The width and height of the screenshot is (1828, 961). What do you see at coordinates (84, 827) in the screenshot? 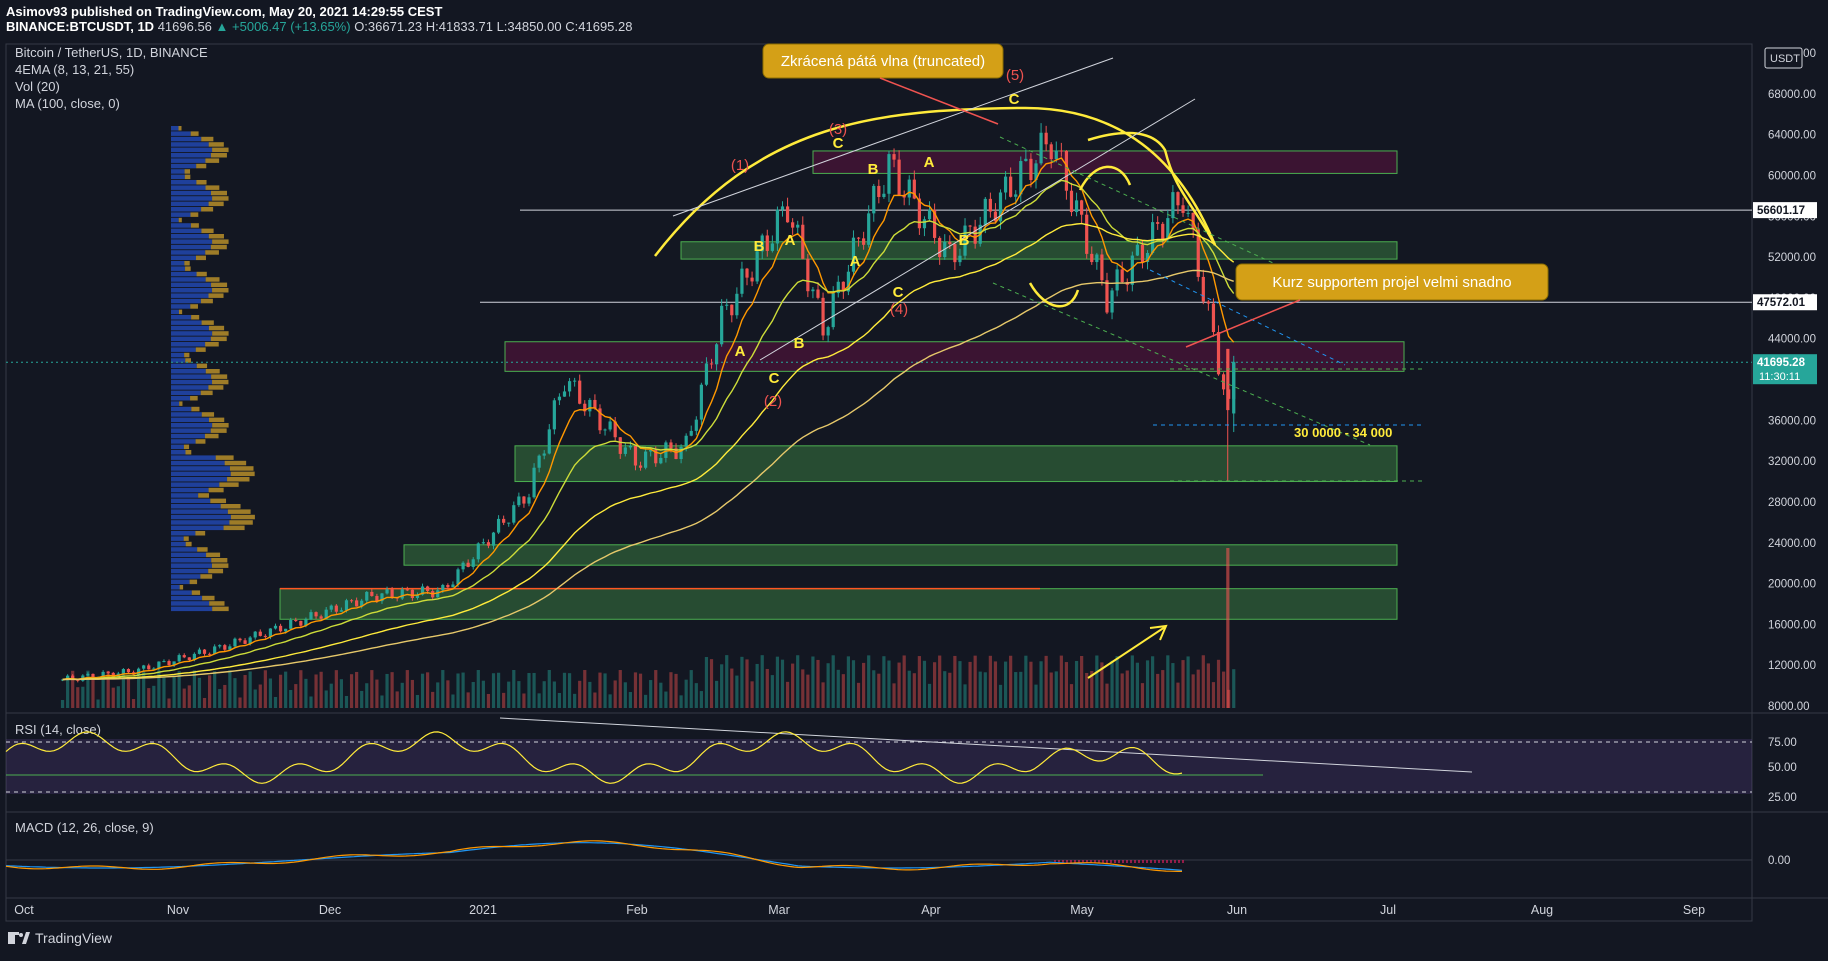
I see `macd-pane-label: MACD (12, 26, close, 9)` at bounding box center [84, 827].